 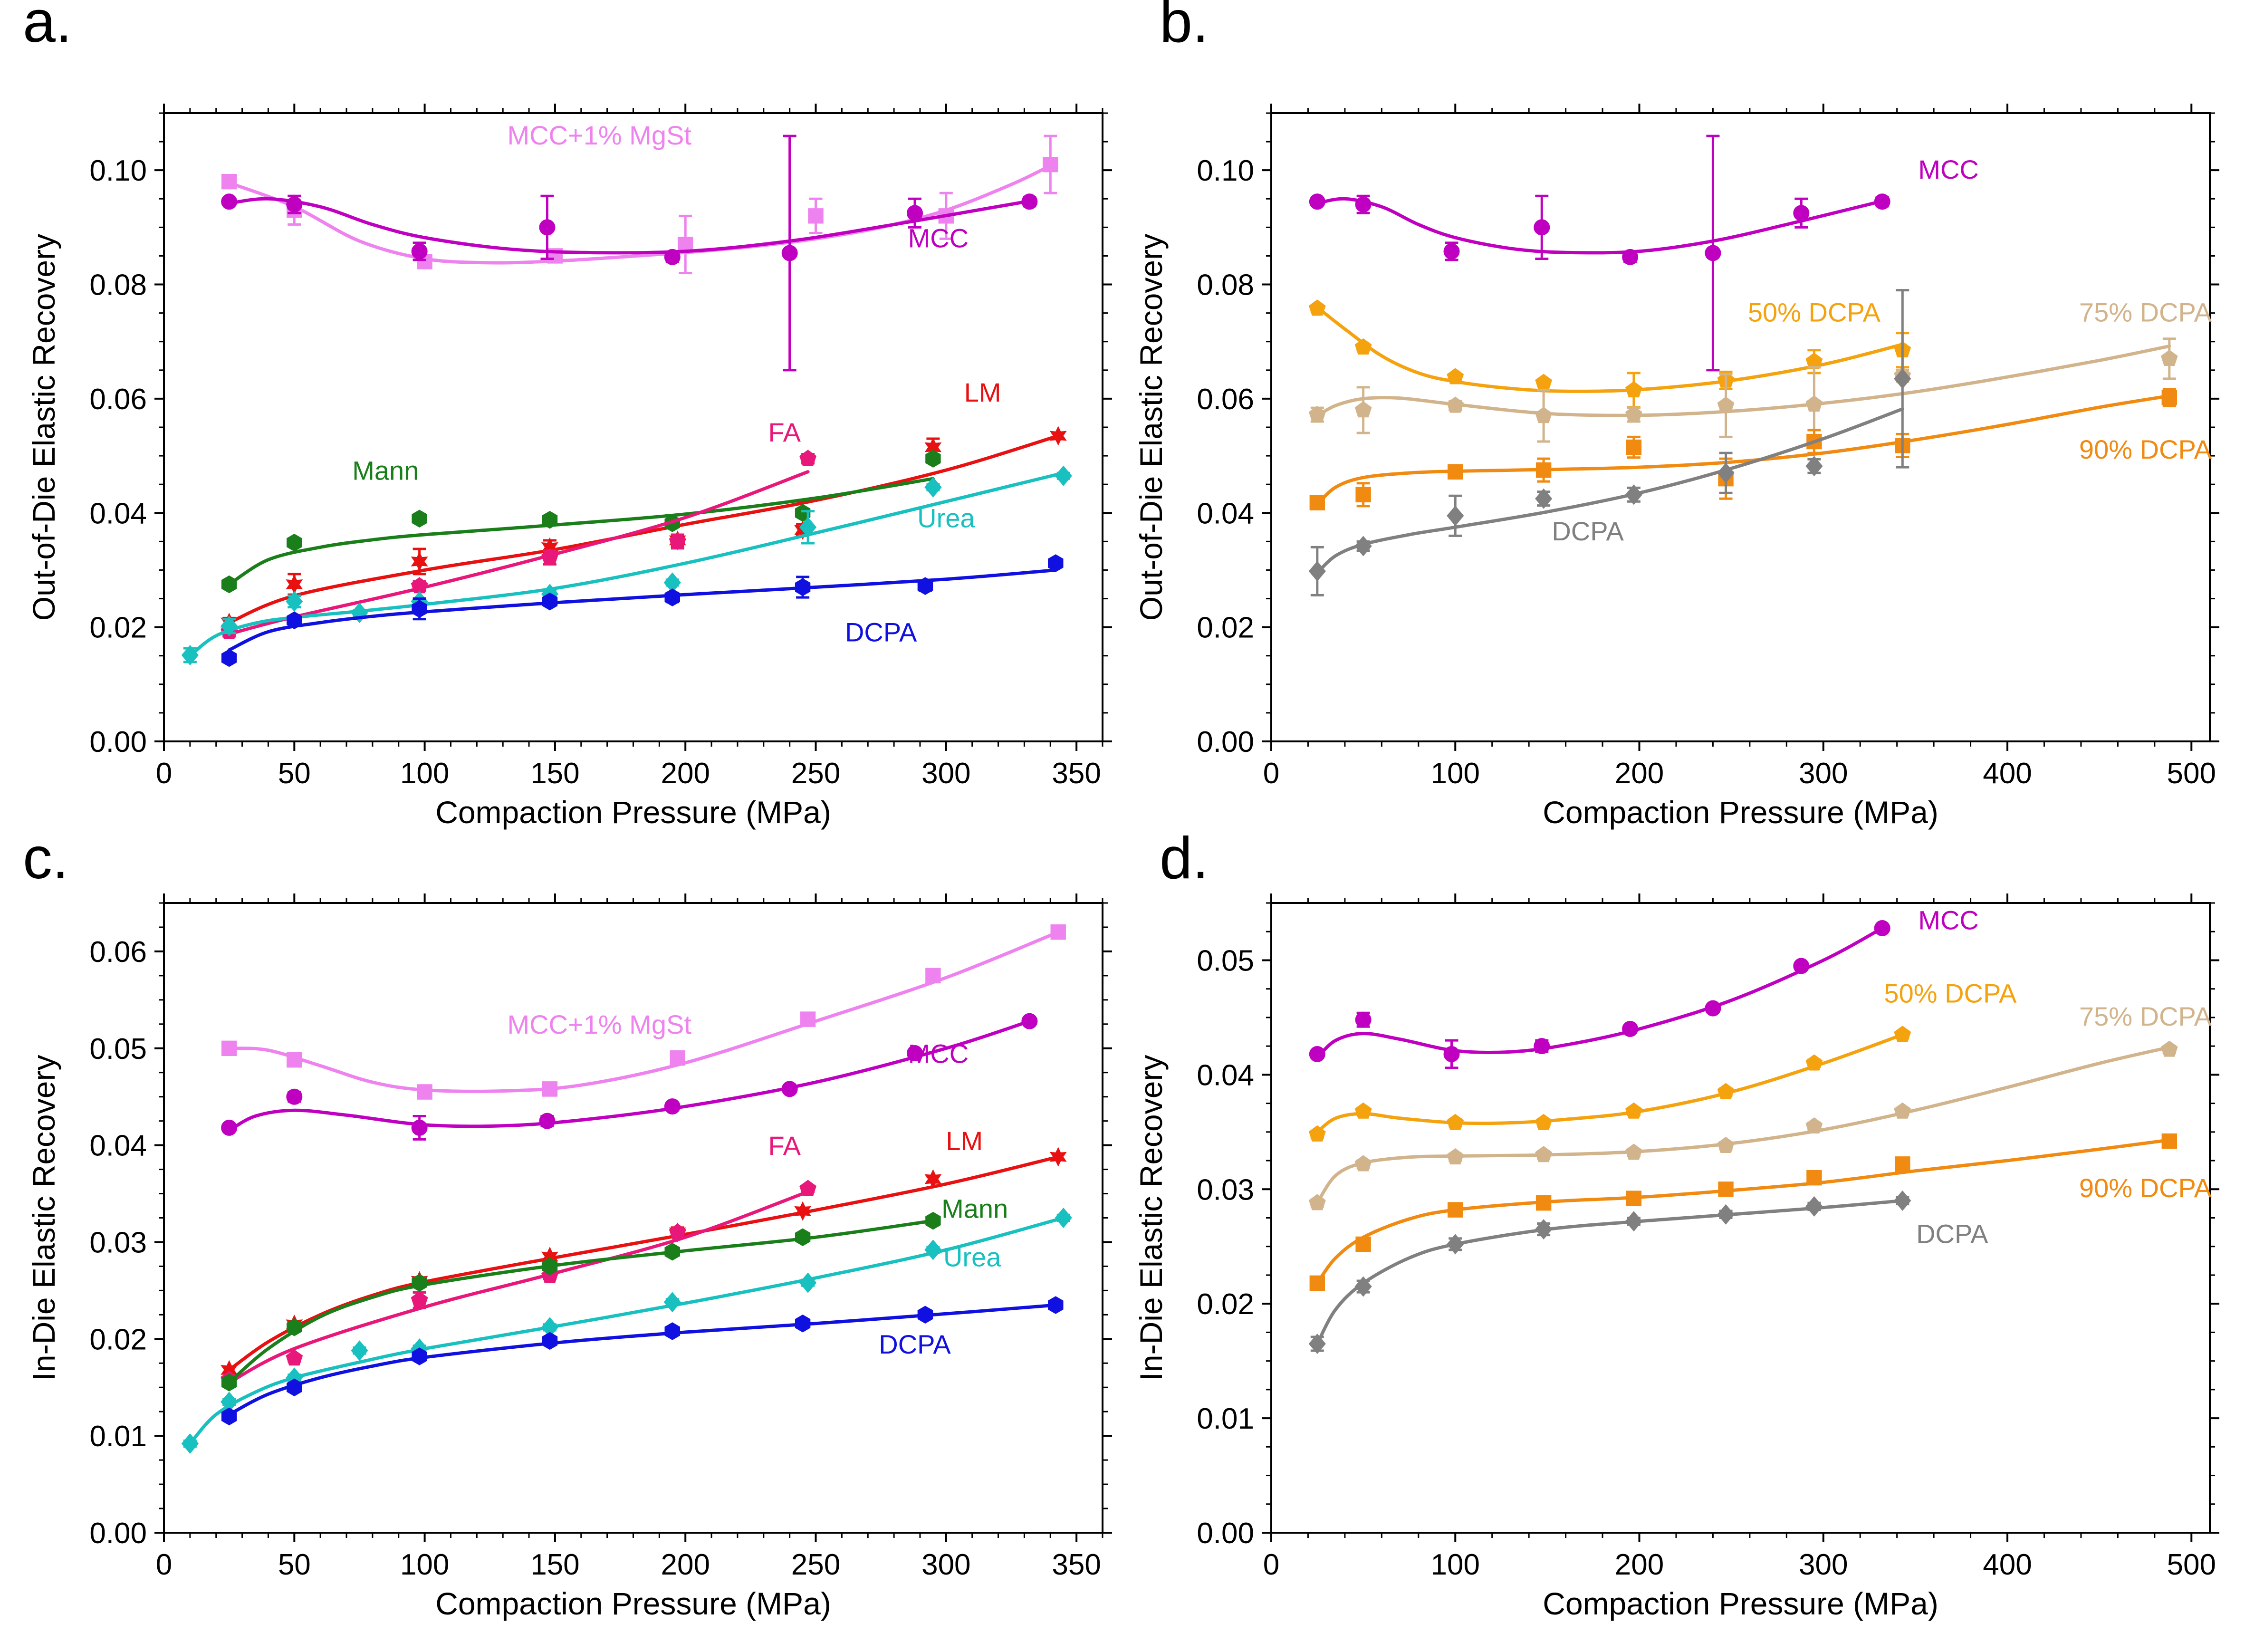 I want to click on series-fa, so click(x=518, y=544).